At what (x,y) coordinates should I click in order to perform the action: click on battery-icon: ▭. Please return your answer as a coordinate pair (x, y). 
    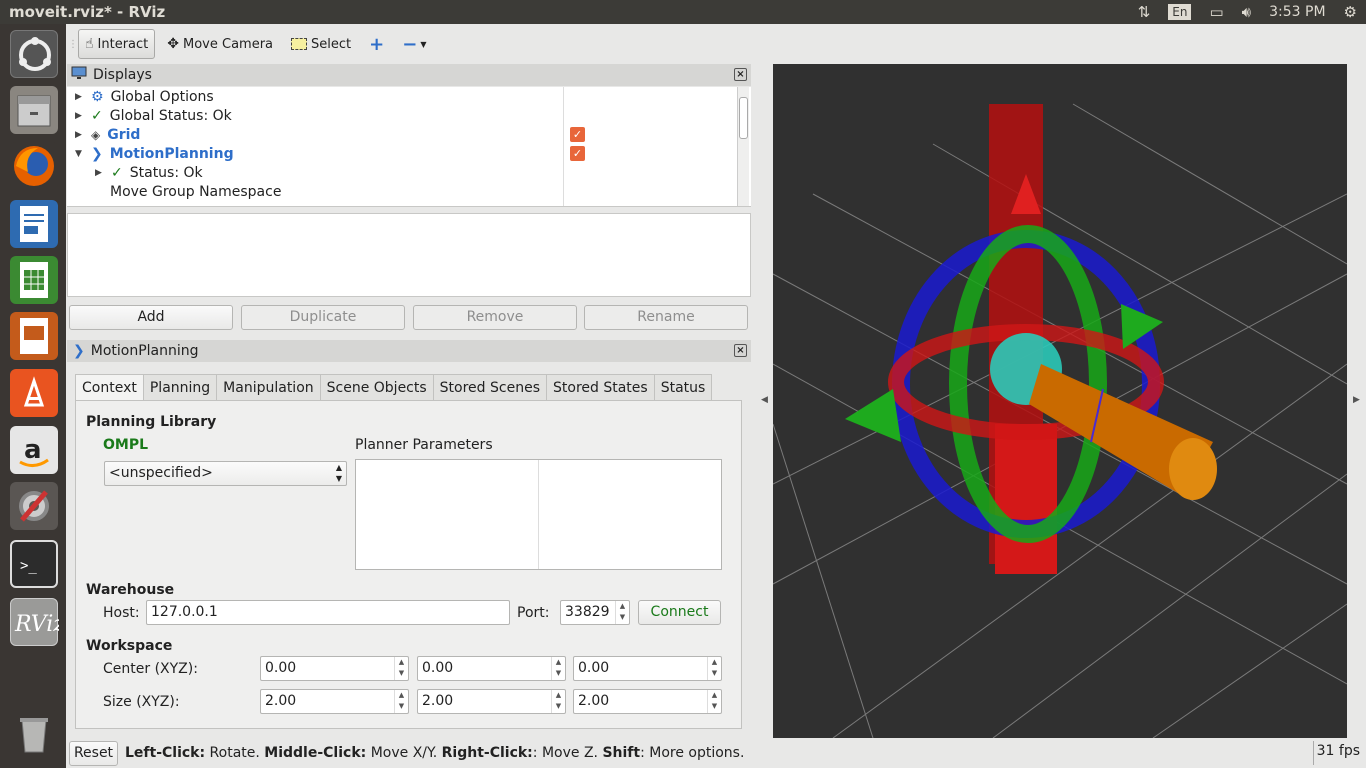
    Looking at the image, I should click on (1216, 12).